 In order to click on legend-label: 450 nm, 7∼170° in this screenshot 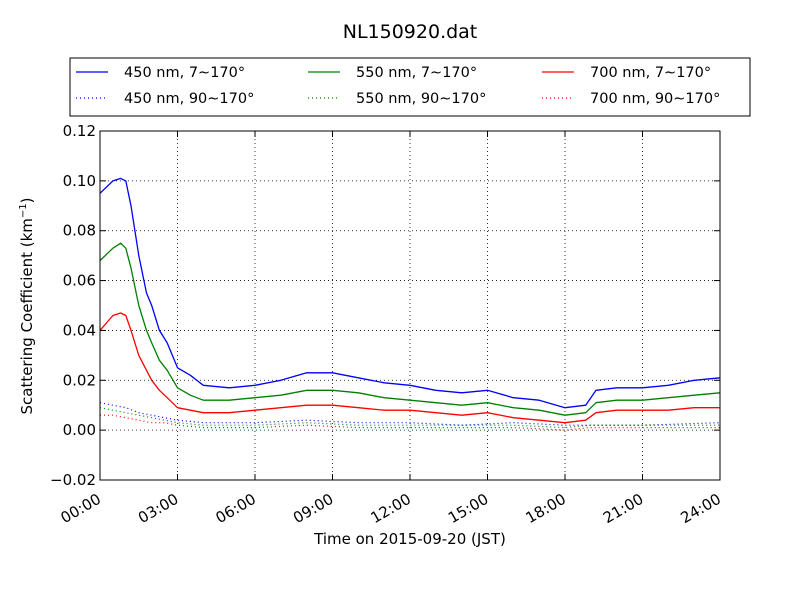, I will do `click(184, 73)`.